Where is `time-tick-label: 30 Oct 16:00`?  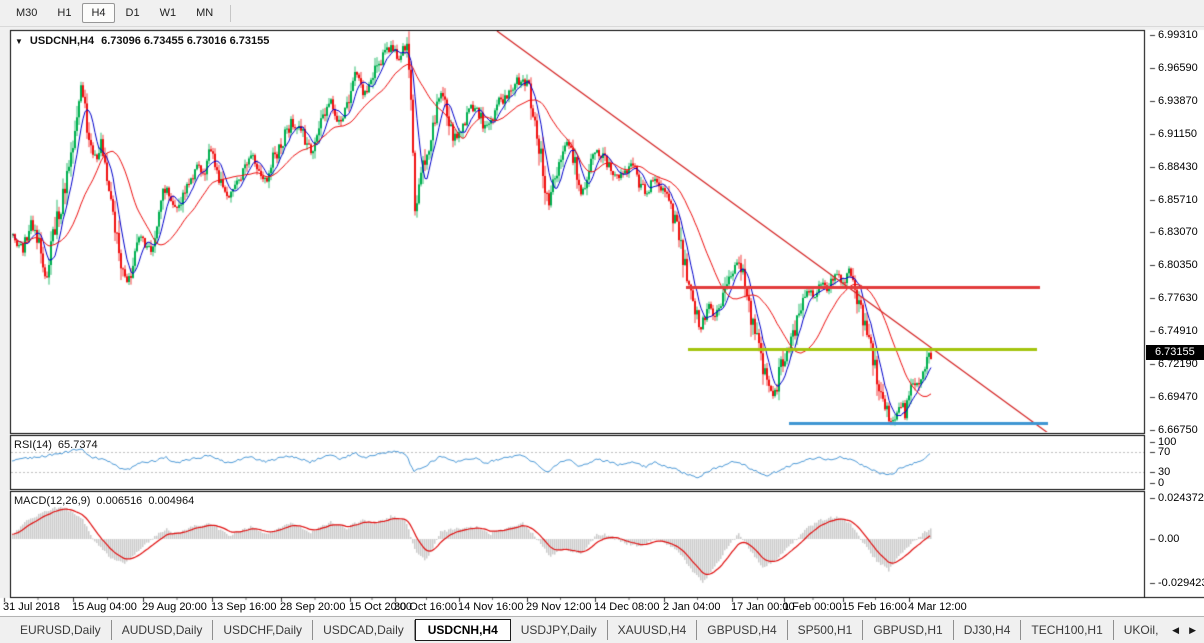
time-tick-label: 30 Oct 16:00 is located at coordinates (425, 607).